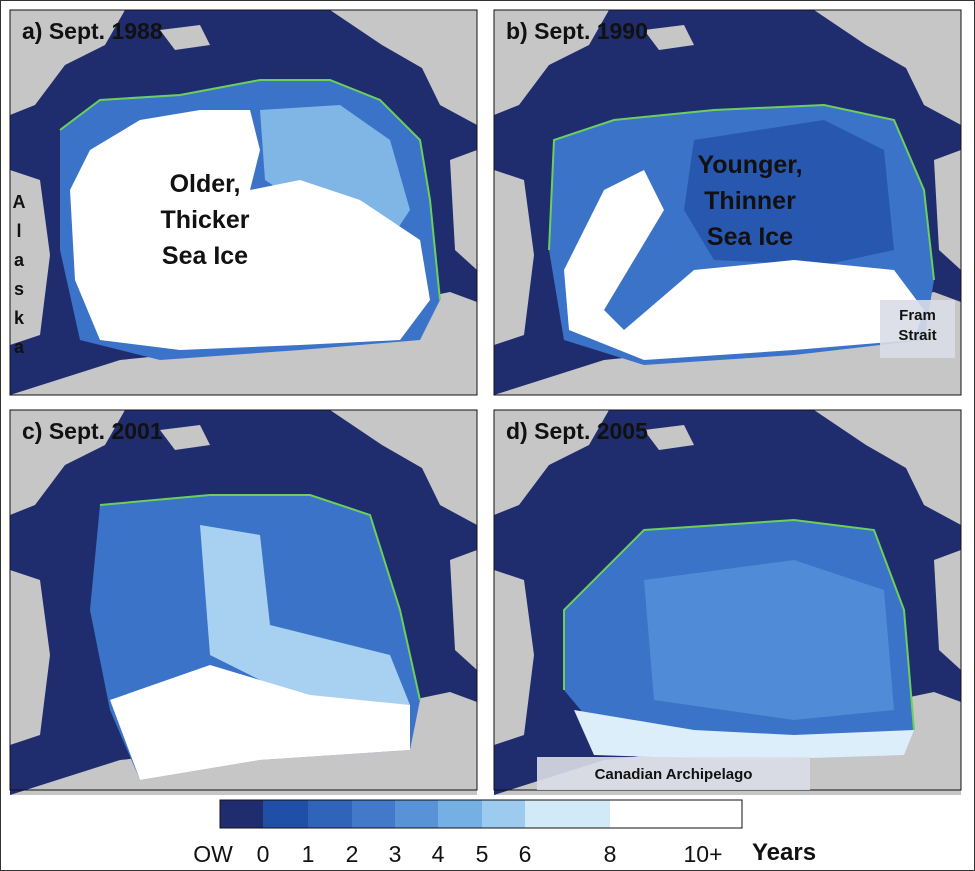  I want to click on colorbar-label: 1, so click(308, 854).